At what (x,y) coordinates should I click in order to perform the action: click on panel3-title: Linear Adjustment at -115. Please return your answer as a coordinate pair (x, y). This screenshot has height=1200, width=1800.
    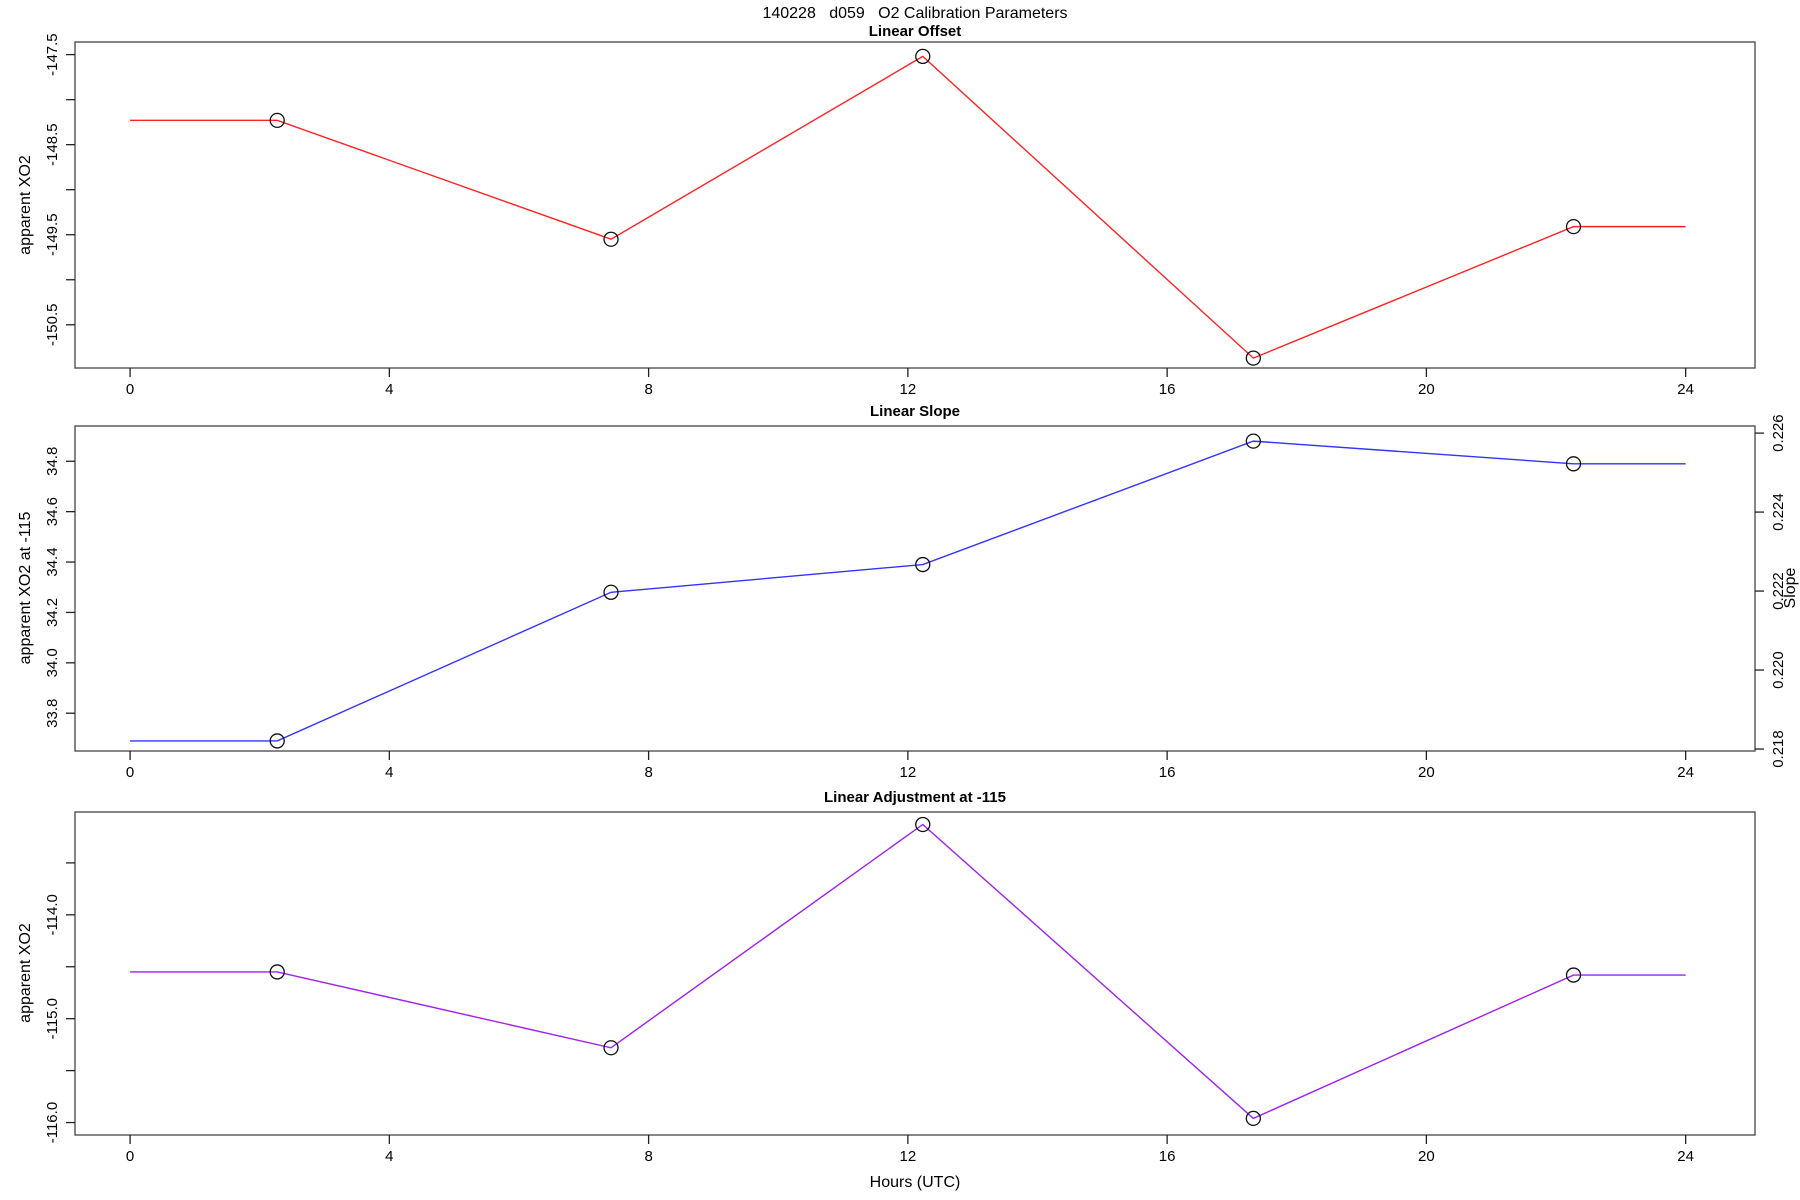
    Looking at the image, I should click on (915, 797).